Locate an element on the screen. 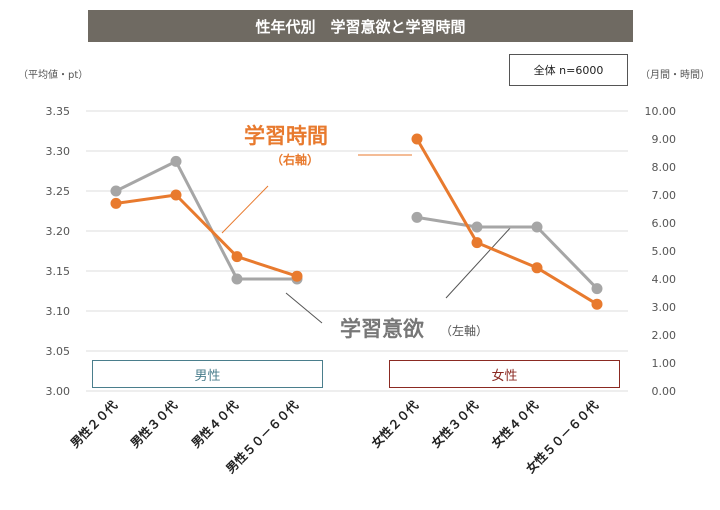 The width and height of the screenshot is (720, 510). right-tick-label: 6.00 is located at coordinates (664, 223).